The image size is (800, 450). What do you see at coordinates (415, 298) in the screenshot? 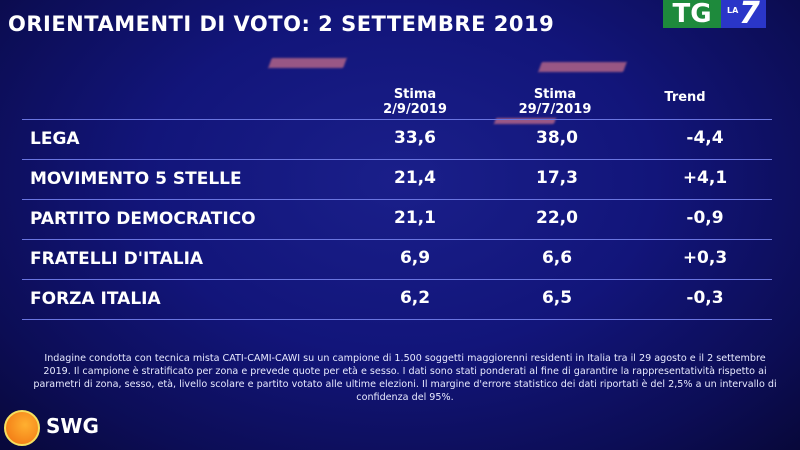
I see `stima-2-9-value: 6,2` at bounding box center [415, 298].